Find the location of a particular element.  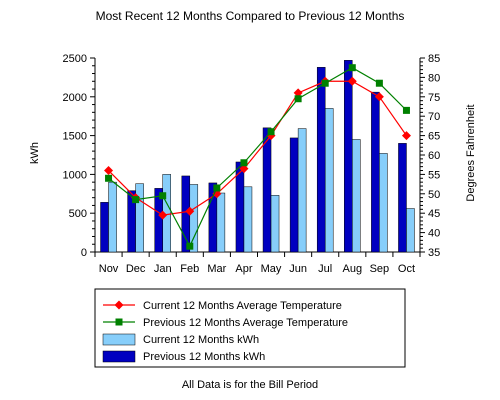

y-tick-label-right: 80 is located at coordinates (434, 78).